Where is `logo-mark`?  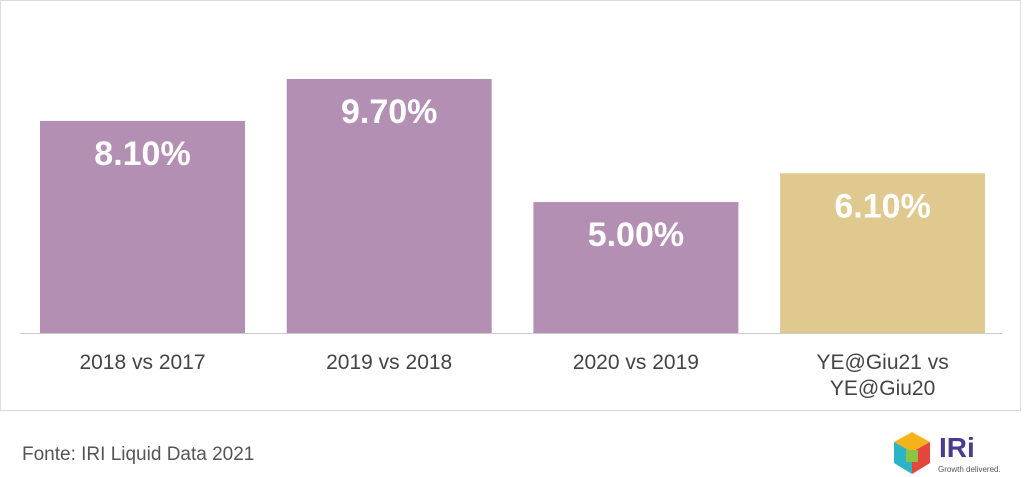 logo-mark is located at coordinates (912, 453).